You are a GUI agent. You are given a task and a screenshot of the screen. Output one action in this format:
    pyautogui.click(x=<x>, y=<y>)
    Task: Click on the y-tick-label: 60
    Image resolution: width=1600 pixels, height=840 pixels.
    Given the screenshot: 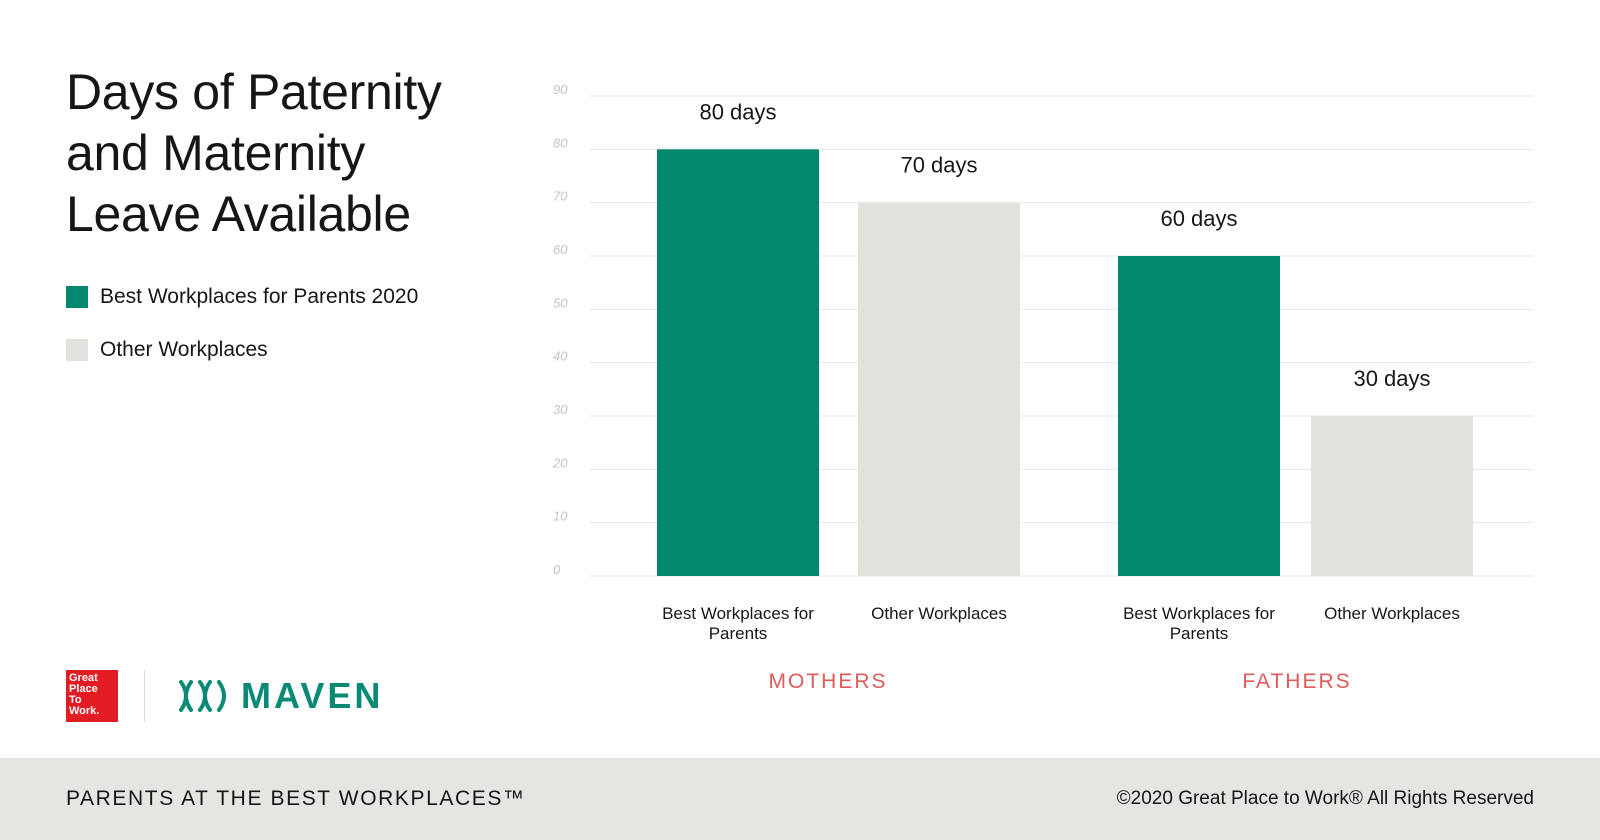 What is the action you would take?
    pyautogui.click(x=560, y=249)
    